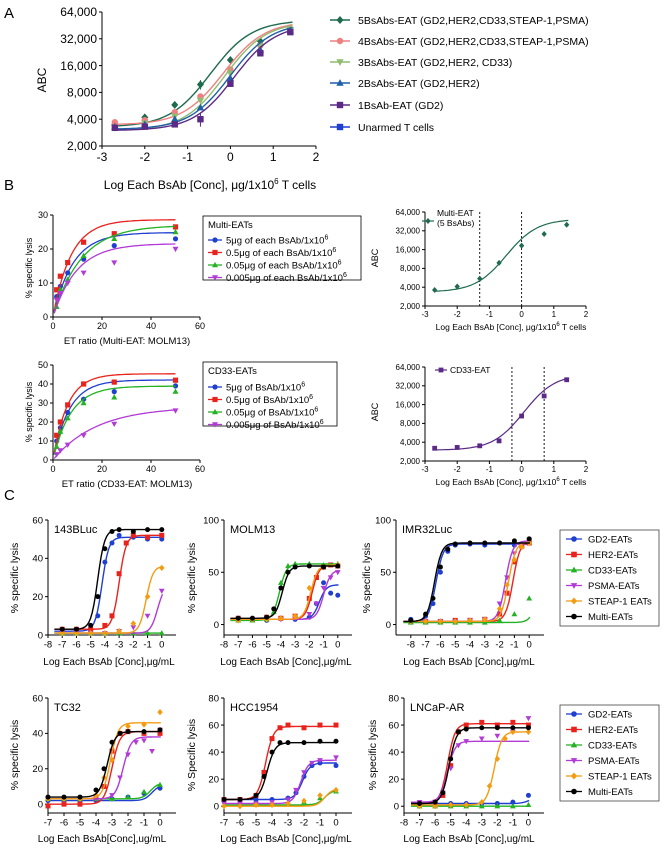  What do you see at coordinates (102, 326) in the screenshot?
I see `x-tick-label: 20` at bounding box center [102, 326].